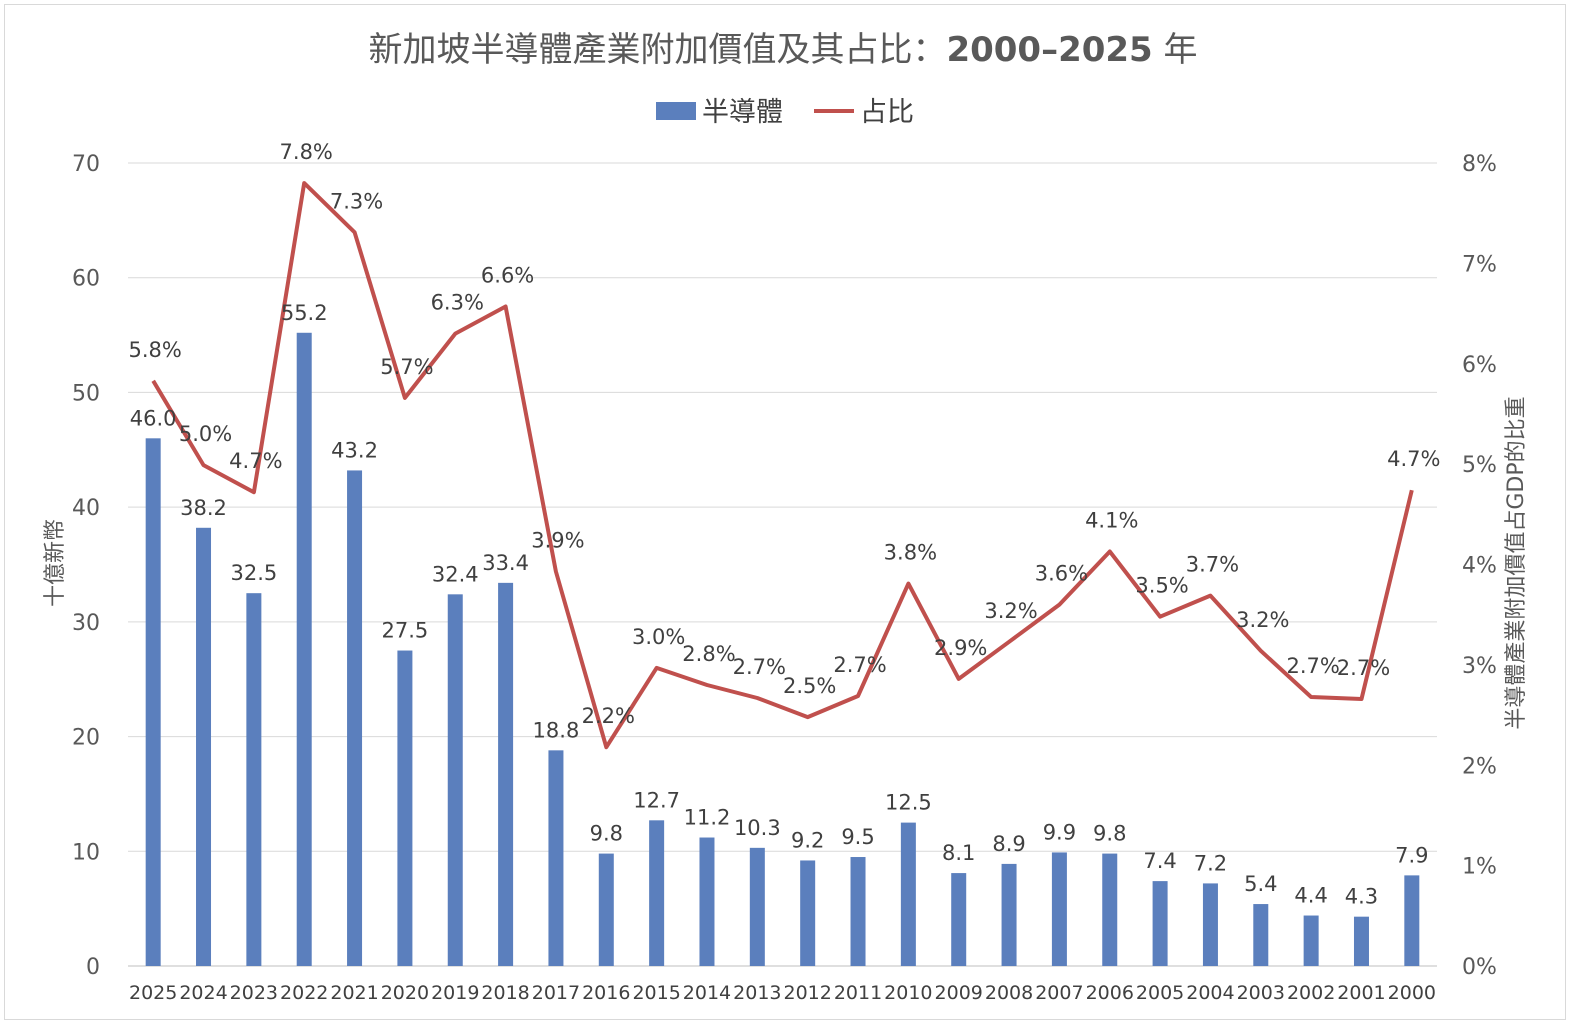 The height and width of the screenshot is (1026, 1572). I want to click on bar-value-label: 43.2, so click(354, 450).